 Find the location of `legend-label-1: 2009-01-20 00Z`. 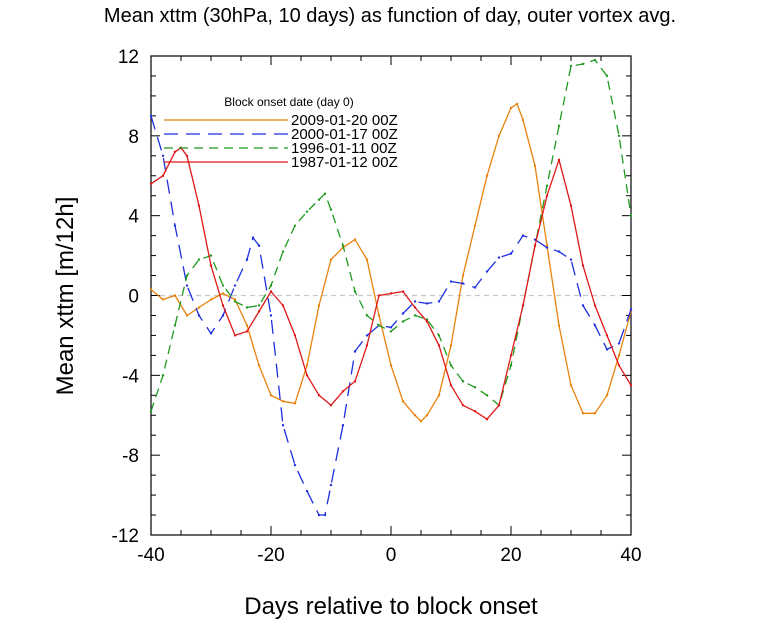

legend-label-1: 2009-01-20 00Z is located at coordinates (344, 120).